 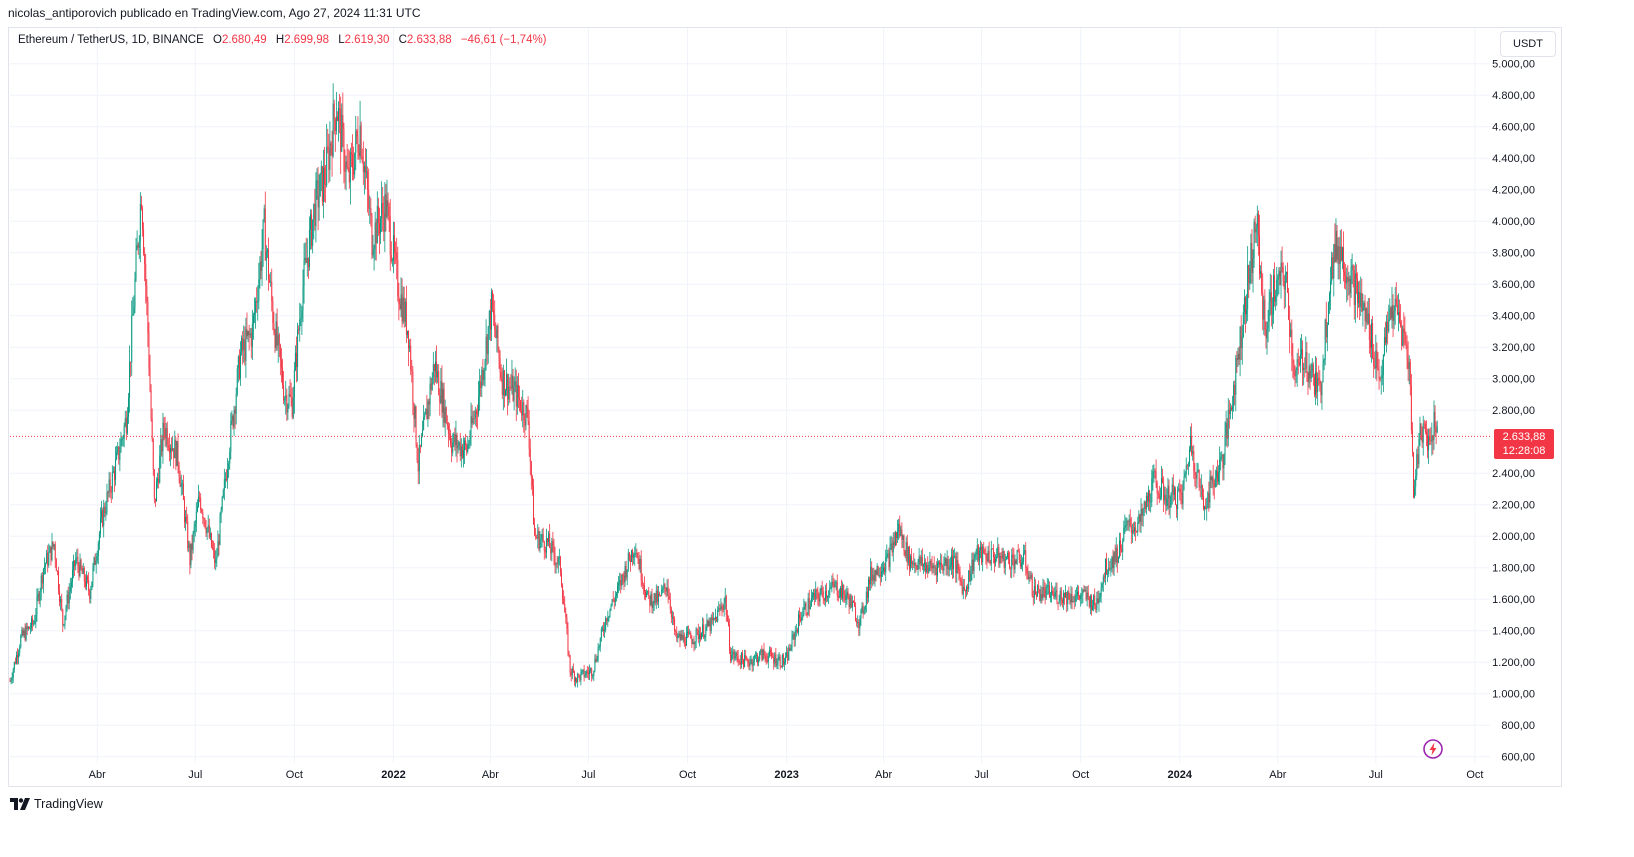 I want to click on lightning-icon, so click(x=1433, y=749).